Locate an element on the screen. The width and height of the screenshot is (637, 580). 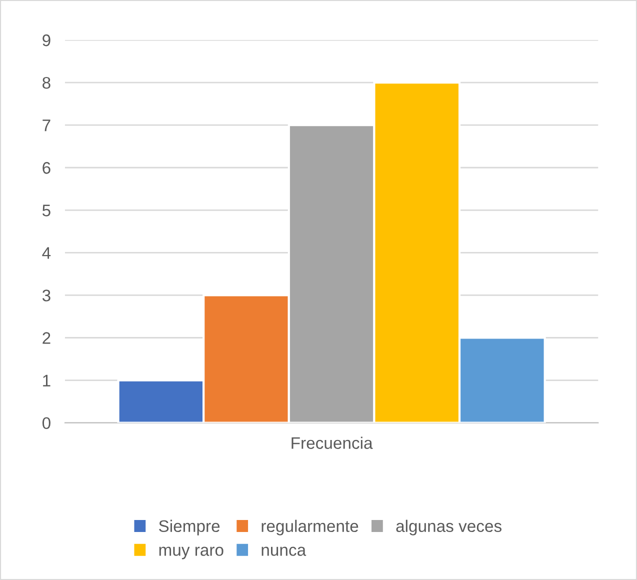
y-tick-label: 0 is located at coordinates (46, 423).